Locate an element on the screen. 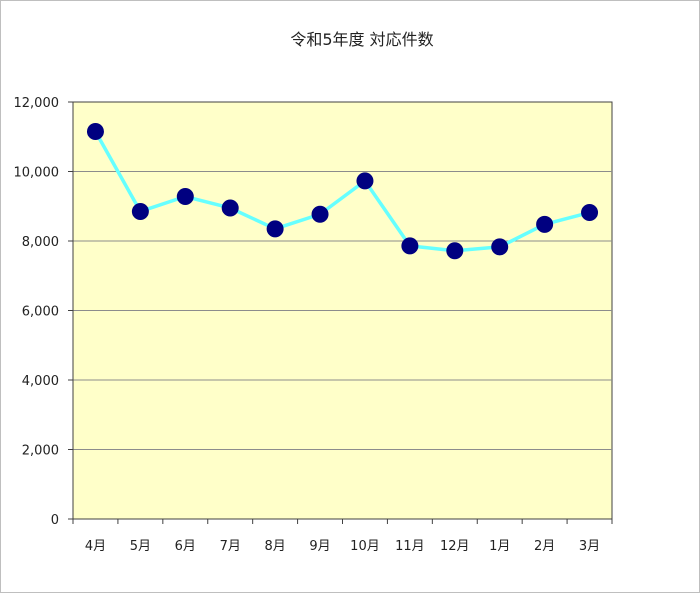 The width and height of the screenshot is (700, 594). x-tick-label: 4月 is located at coordinates (95, 546).